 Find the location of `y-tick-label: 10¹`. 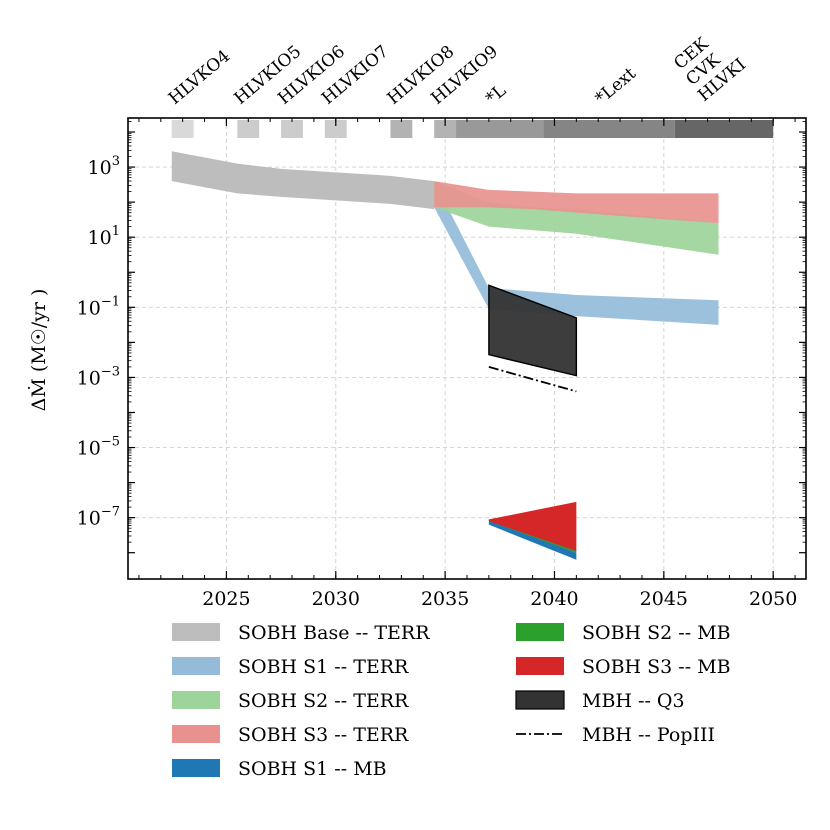

y-tick-label: 10¹ is located at coordinates (104, 236).